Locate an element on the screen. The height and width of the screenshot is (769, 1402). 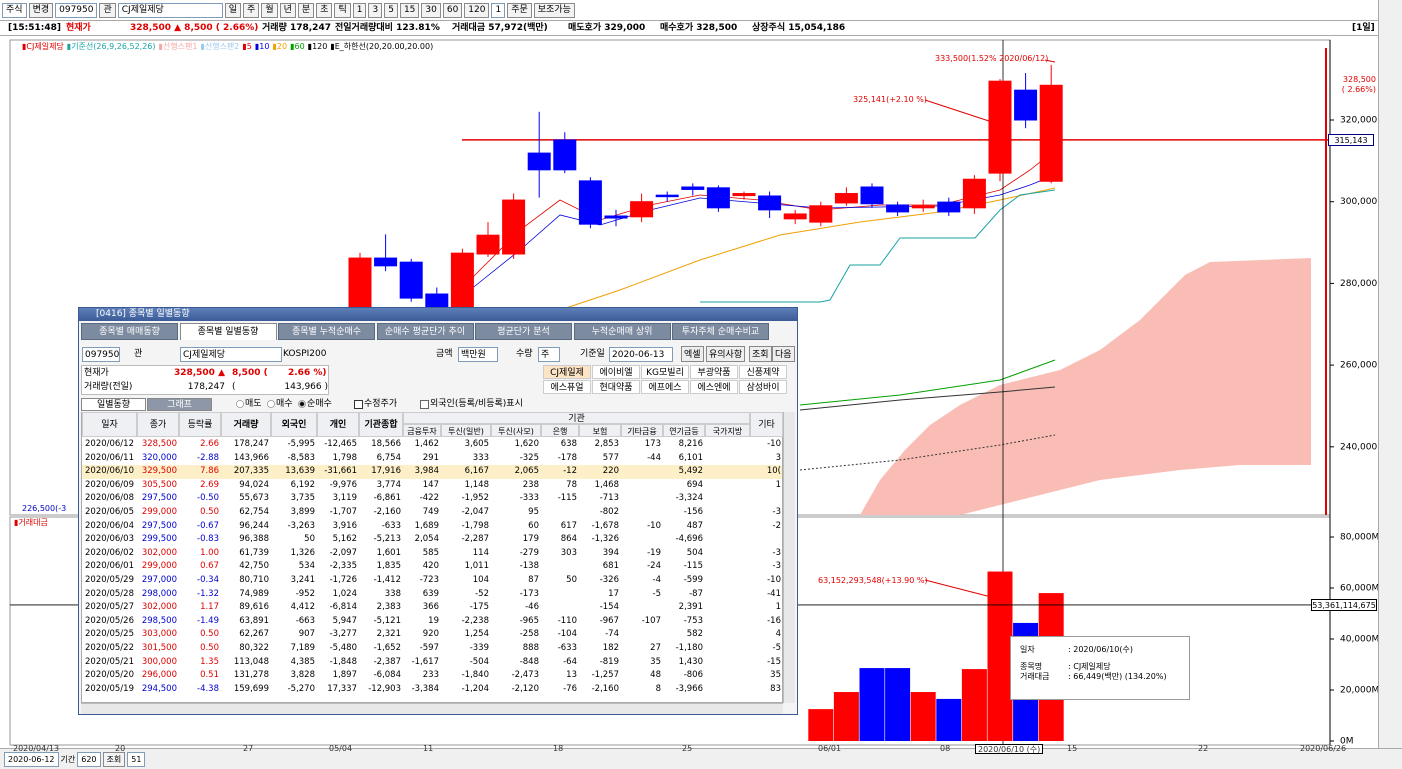
table-cell: -3,384 is located at coordinates (425, 688).